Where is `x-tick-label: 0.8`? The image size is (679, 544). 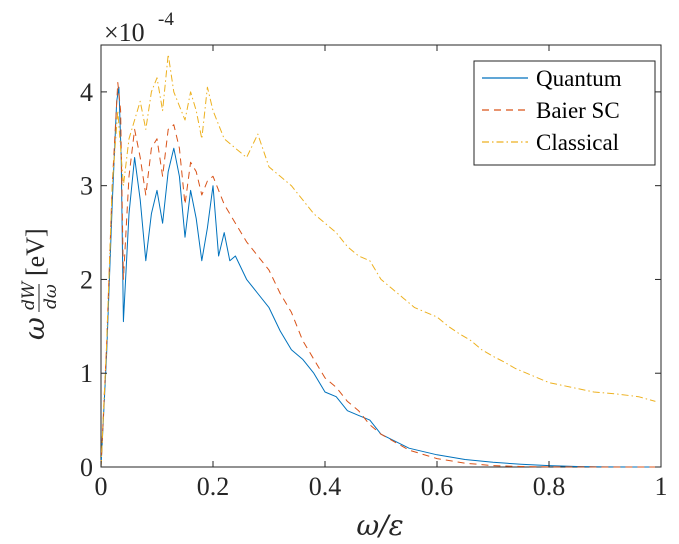 x-tick-label: 0.8 is located at coordinates (549, 486).